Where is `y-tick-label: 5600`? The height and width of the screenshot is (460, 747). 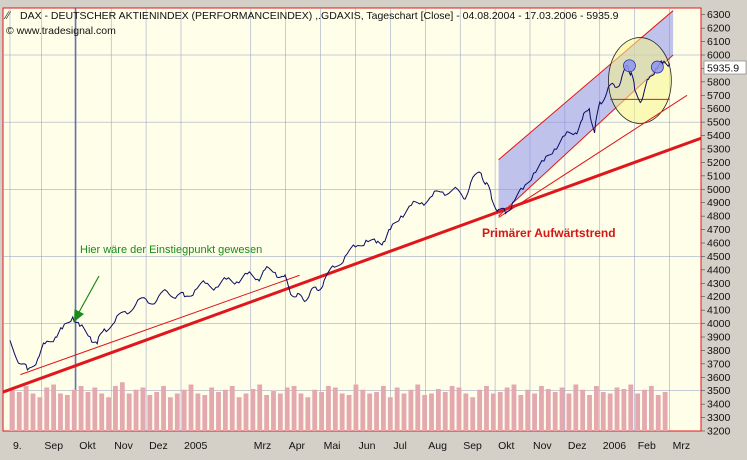
y-tick-label: 5600 is located at coordinates (719, 109).